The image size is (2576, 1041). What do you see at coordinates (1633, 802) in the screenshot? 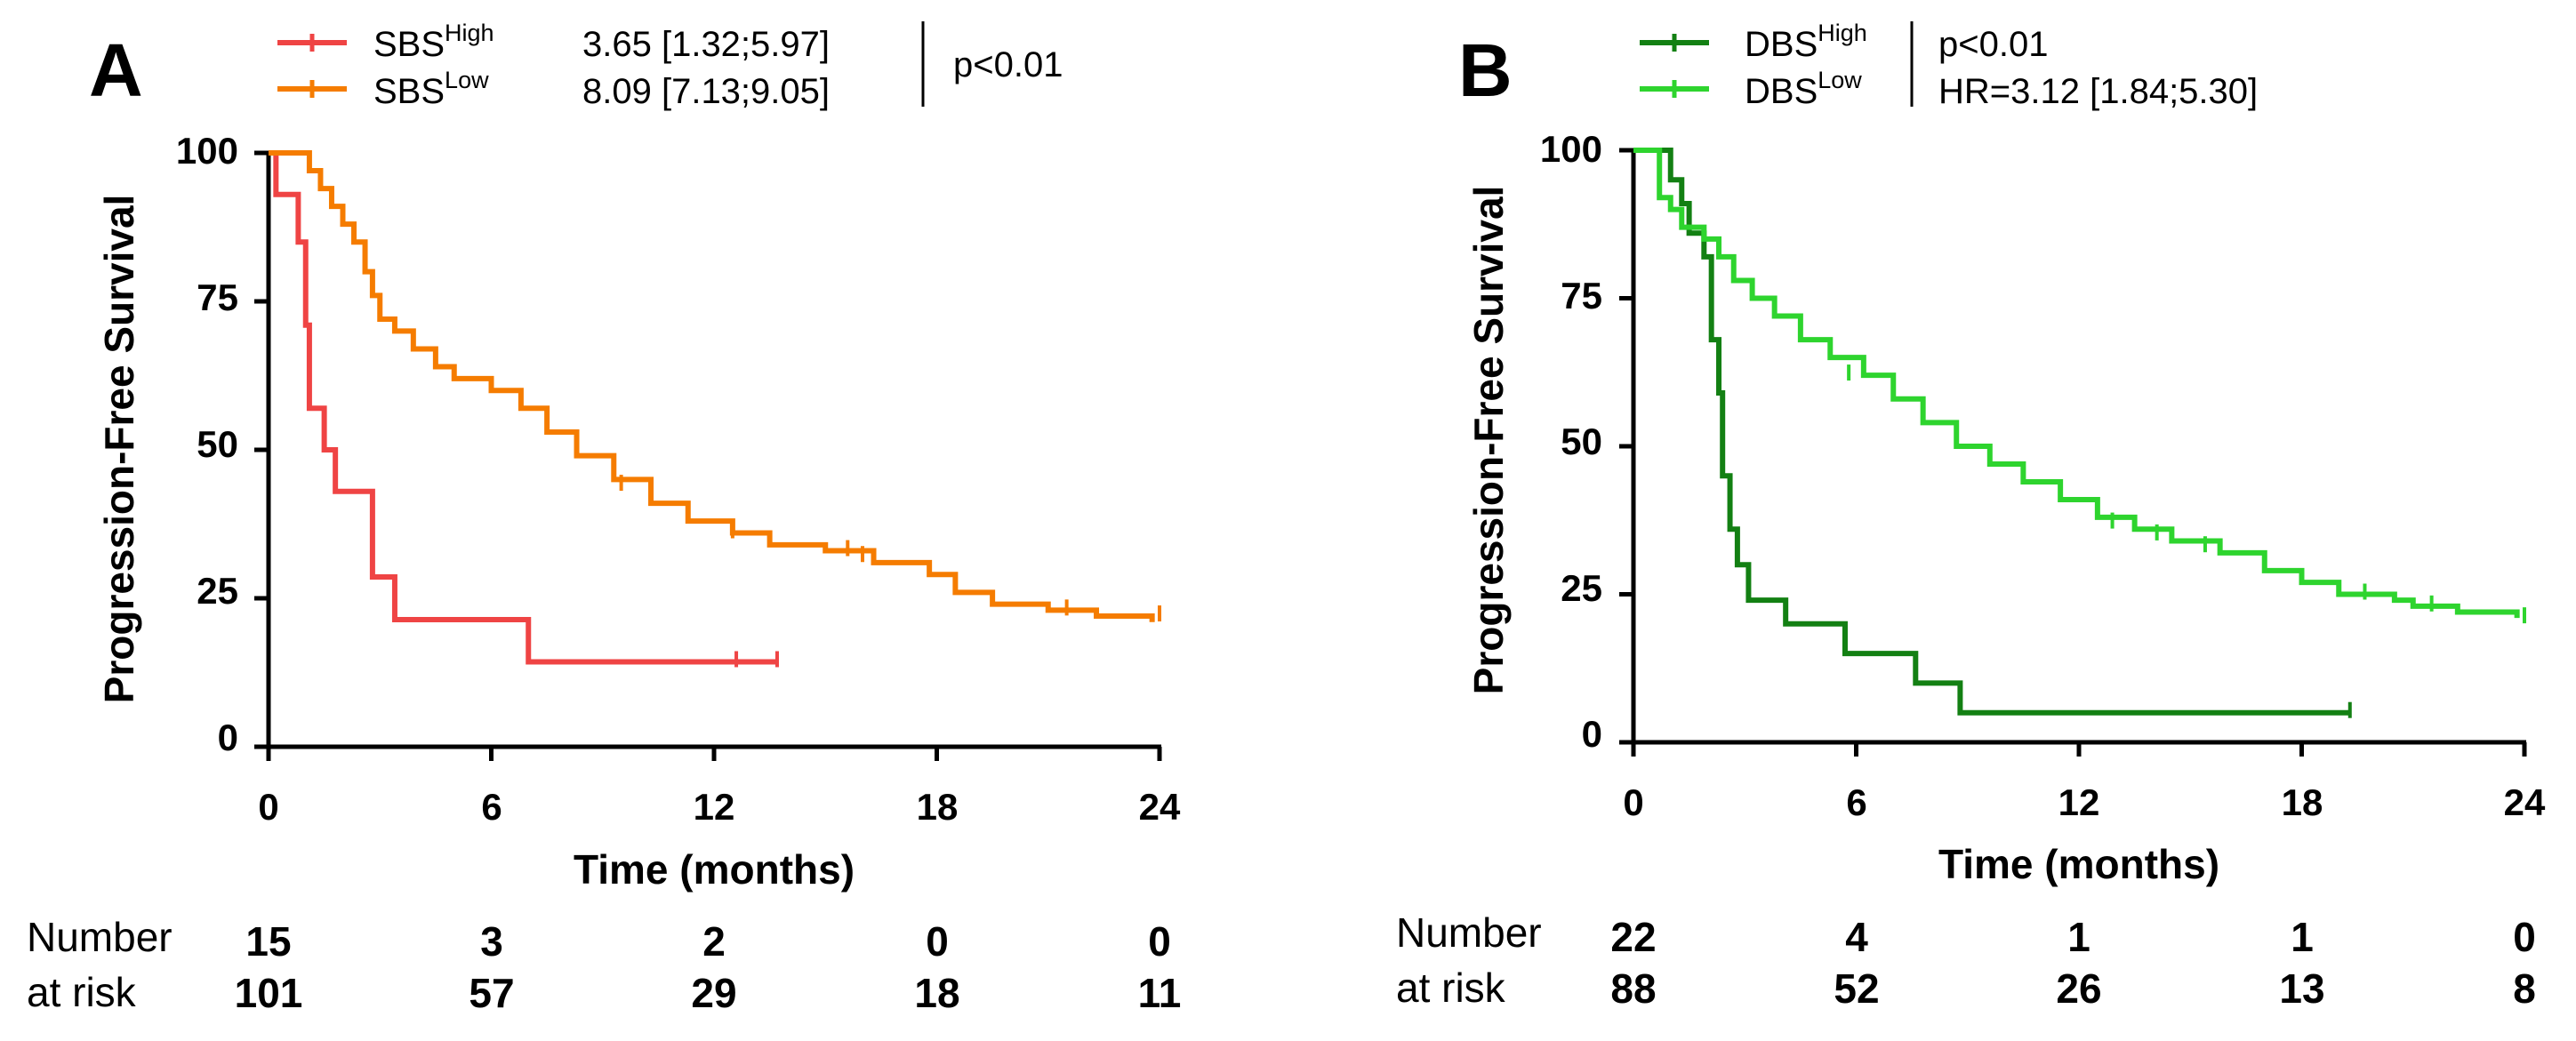
I see `panel-b-xtick-0: 0` at bounding box center [1633, 802].